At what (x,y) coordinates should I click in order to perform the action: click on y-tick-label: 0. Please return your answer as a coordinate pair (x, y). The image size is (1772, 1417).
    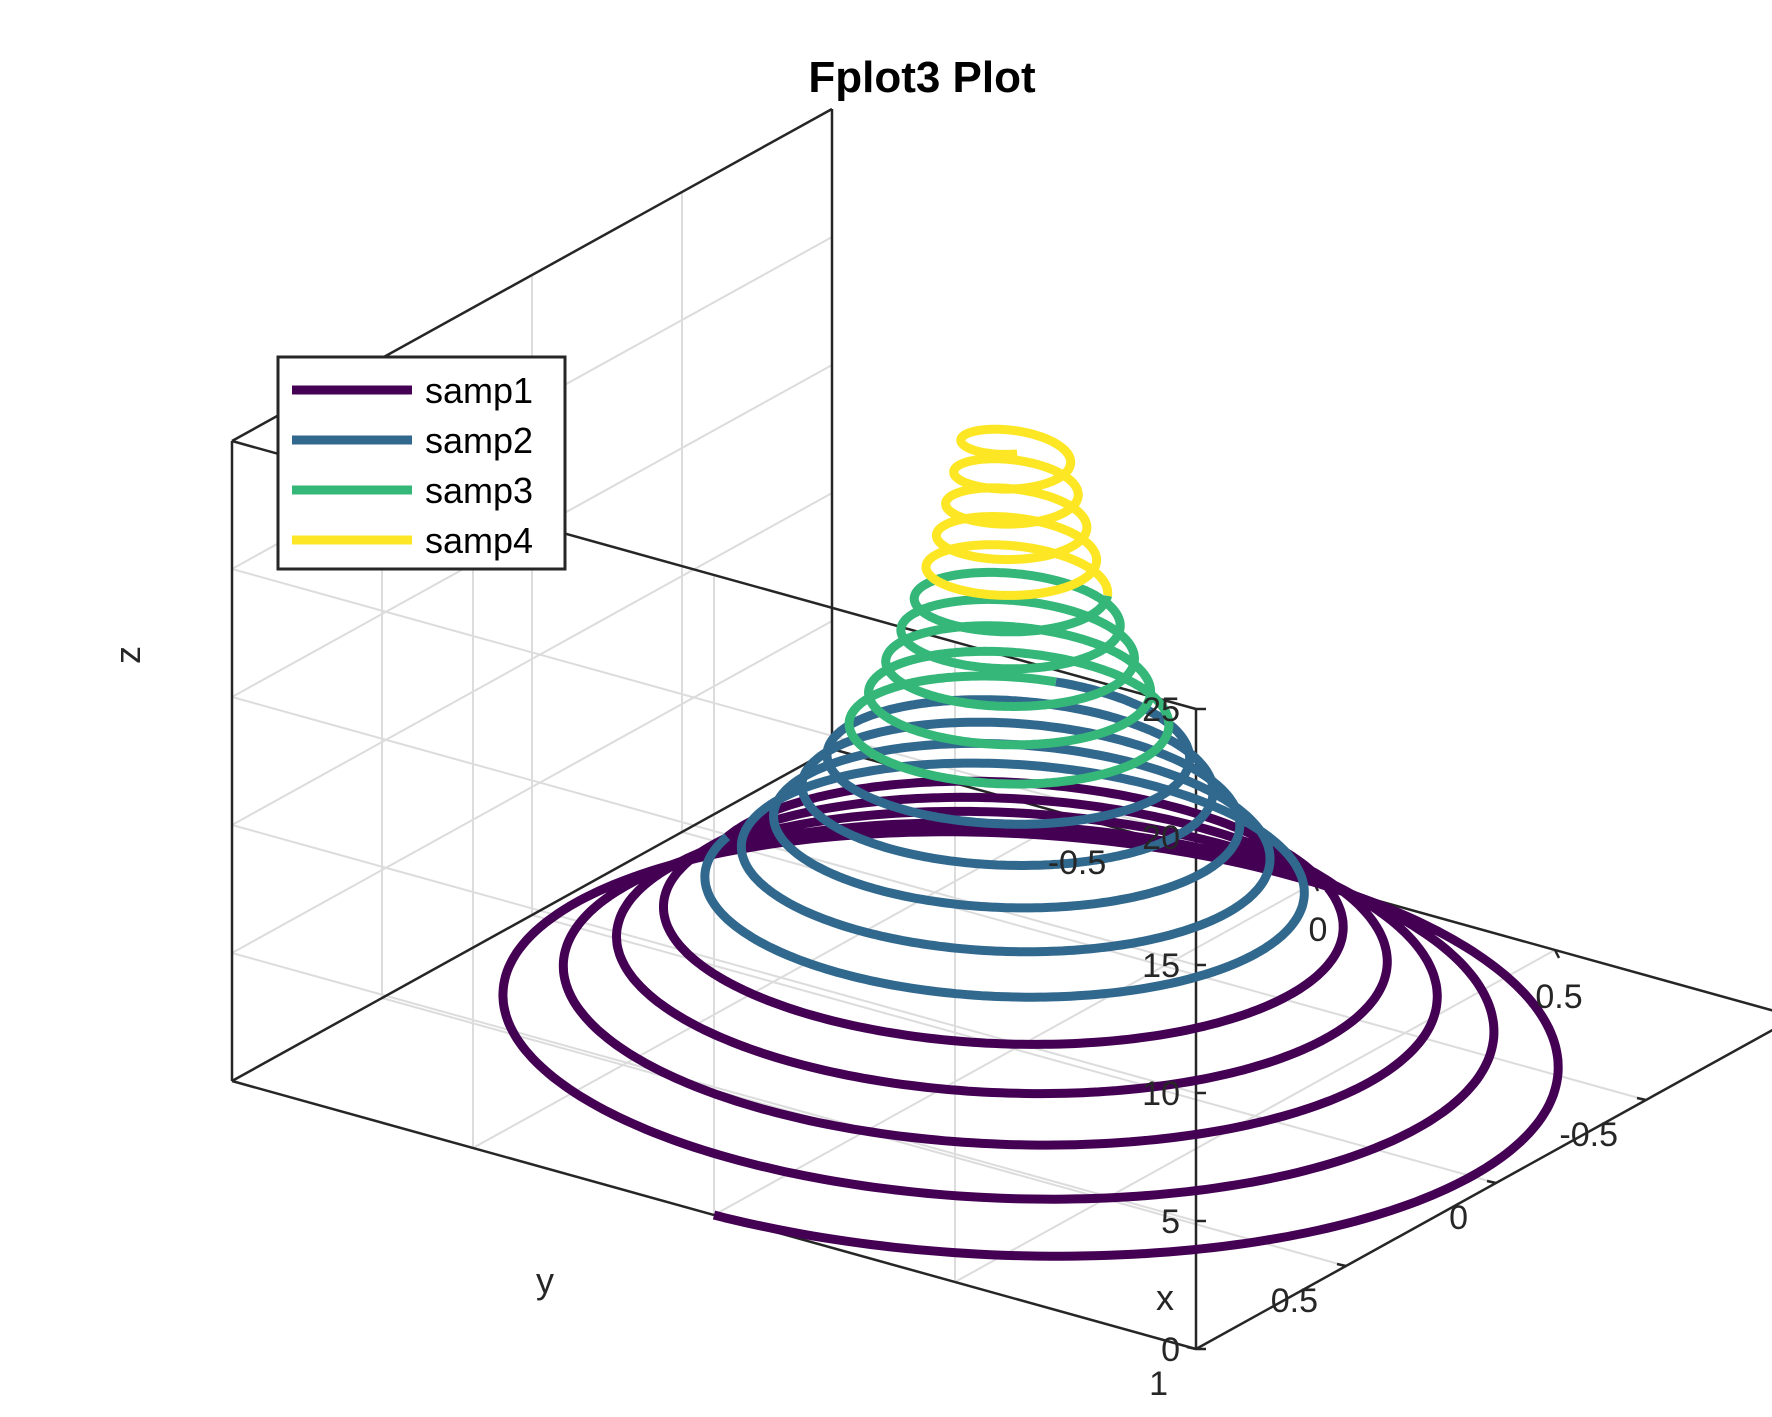
    Looking at the image, I should click on (1458, 1218).